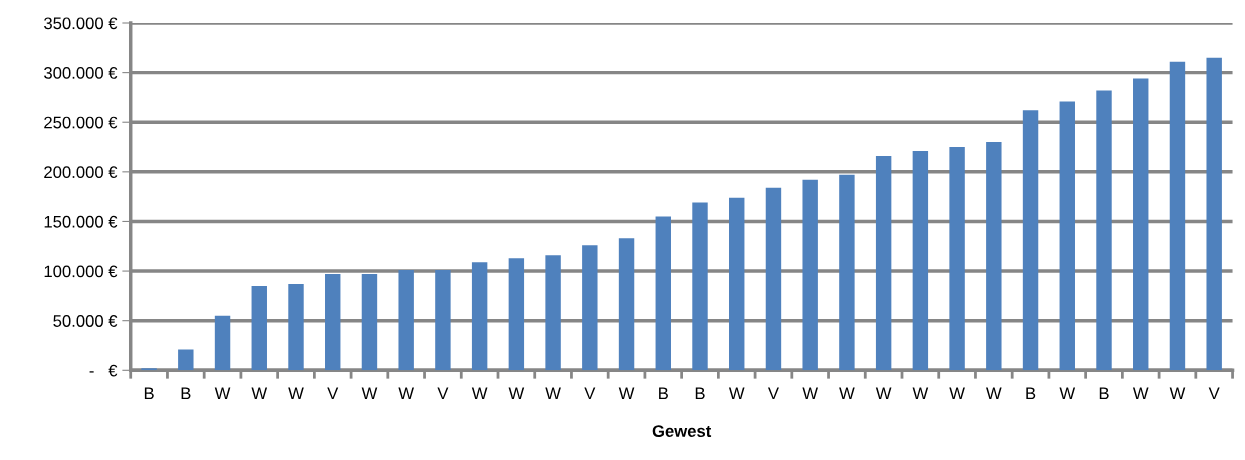 The width and height of the screenshot is (1245, 460). What do you see at coordinates (81, 271) in the screenshot?
I see `y-tick-label: 100.000 €` at bounding box center [81, 271].